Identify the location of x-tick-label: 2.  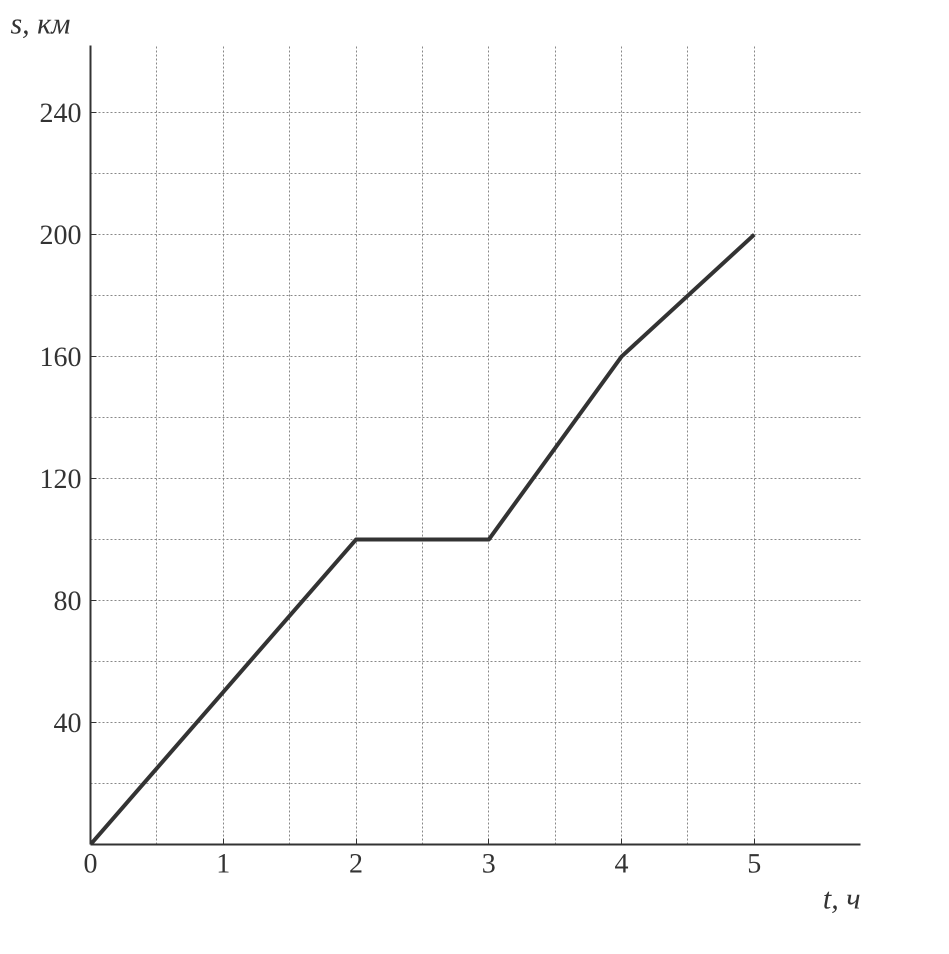
(356, 864).